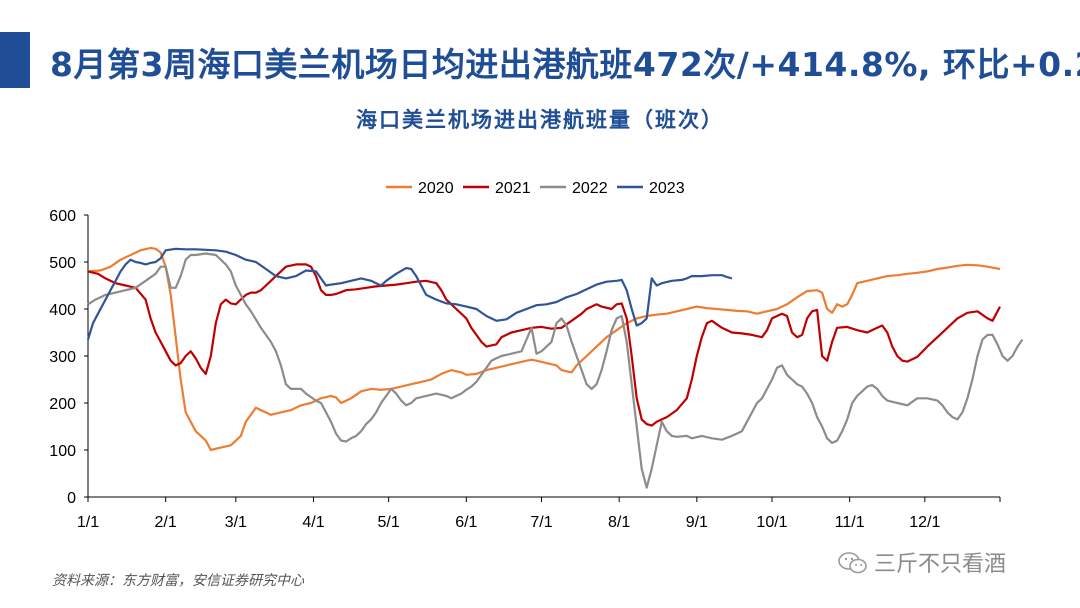  What do you see at coordinates (513, 188) in the screenshot?
I see `legend-label-2021: 2021` at bounding box center [513, 188].